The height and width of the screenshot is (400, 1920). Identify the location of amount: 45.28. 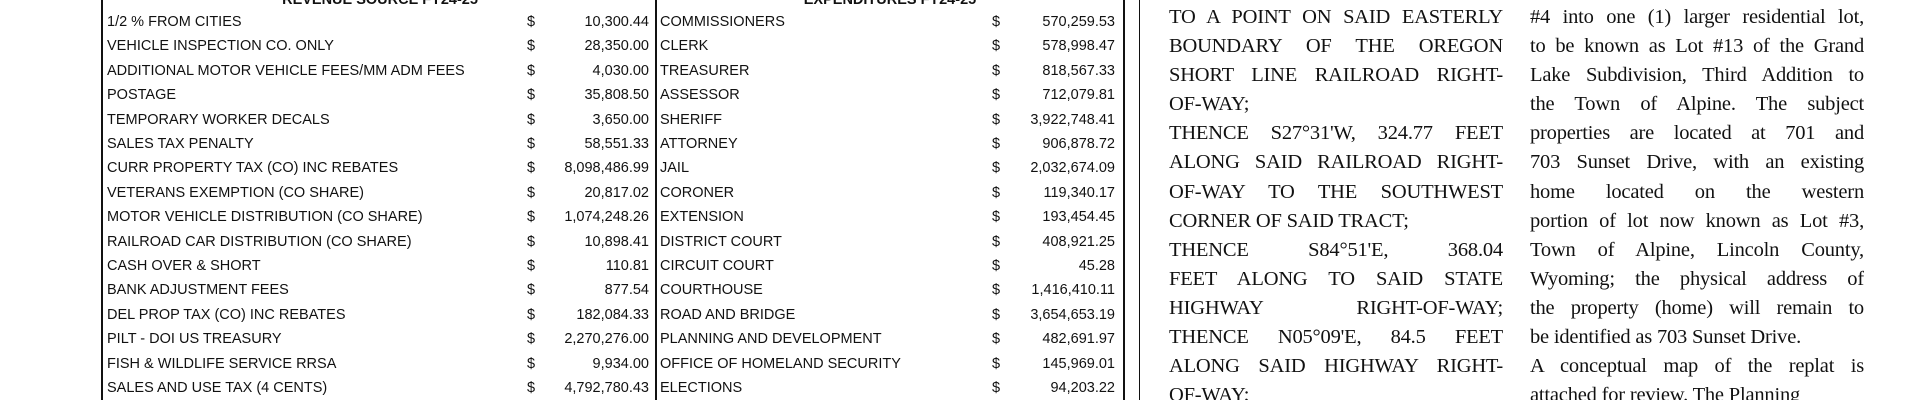
(1096, 266).